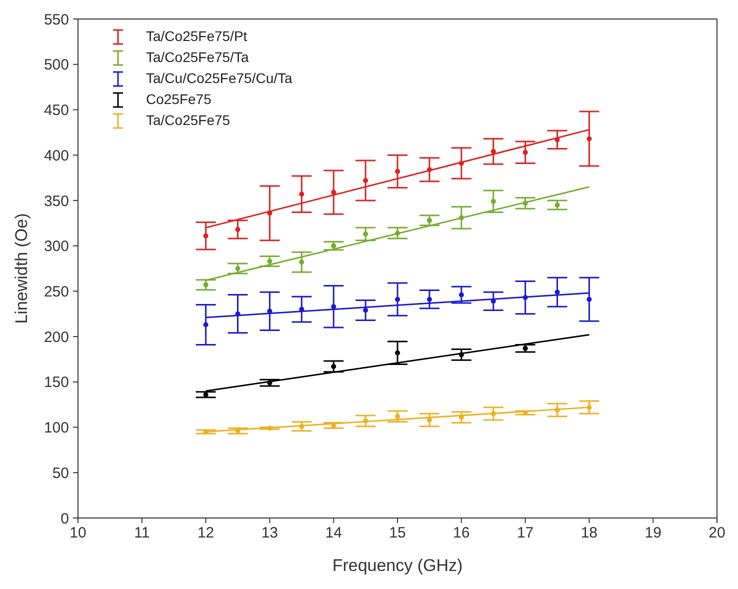 The height and width of the screenshot is (589, 738). What do you see at coordinates (219, 78) in the screenshot?
I see `legend-label: Ta/Cu/Co25Fe75/Cu/Ta` at bounding box center [219, 78].